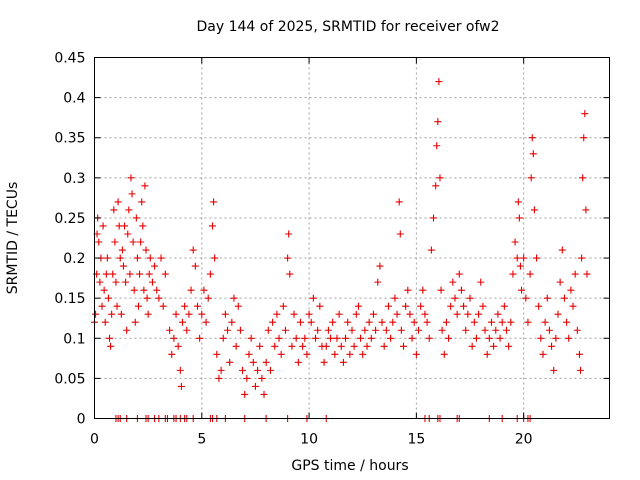  I want to click on x-tick-label: 15, so click(416, 440).